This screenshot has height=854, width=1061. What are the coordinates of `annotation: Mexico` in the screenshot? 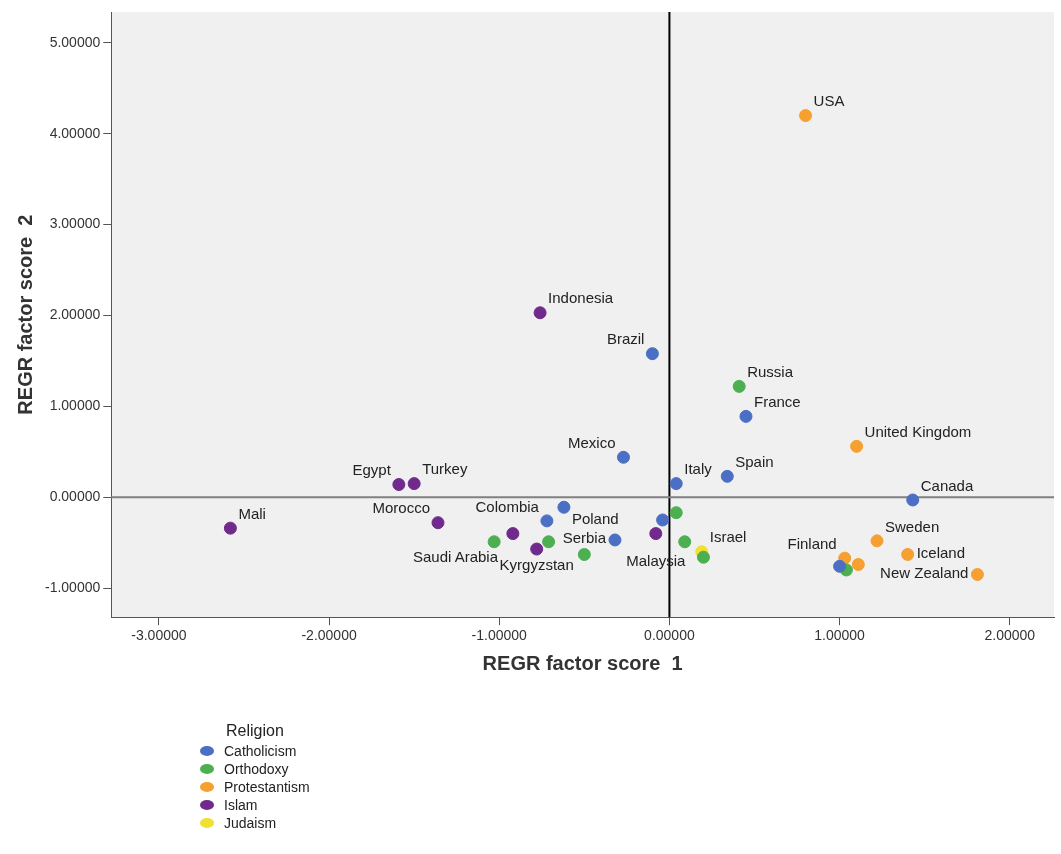 It's located at (591, 442).